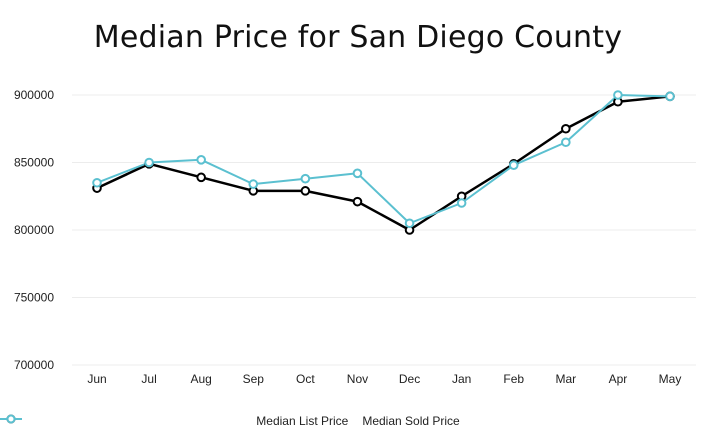 This screenshot has width=716, height=442. Describe the element at coordinates (357, 379) in the screenshot. I see `x-tick-label: Nov` at that location.